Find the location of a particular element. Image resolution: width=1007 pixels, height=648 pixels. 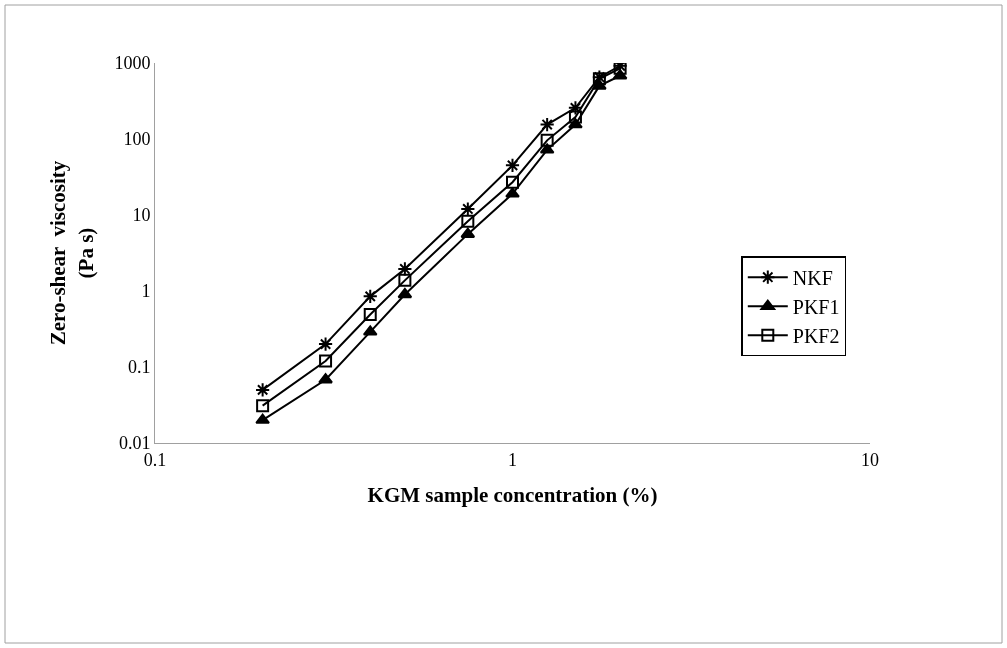

legend-label: PKF1 is located at coordinates (816, 307).